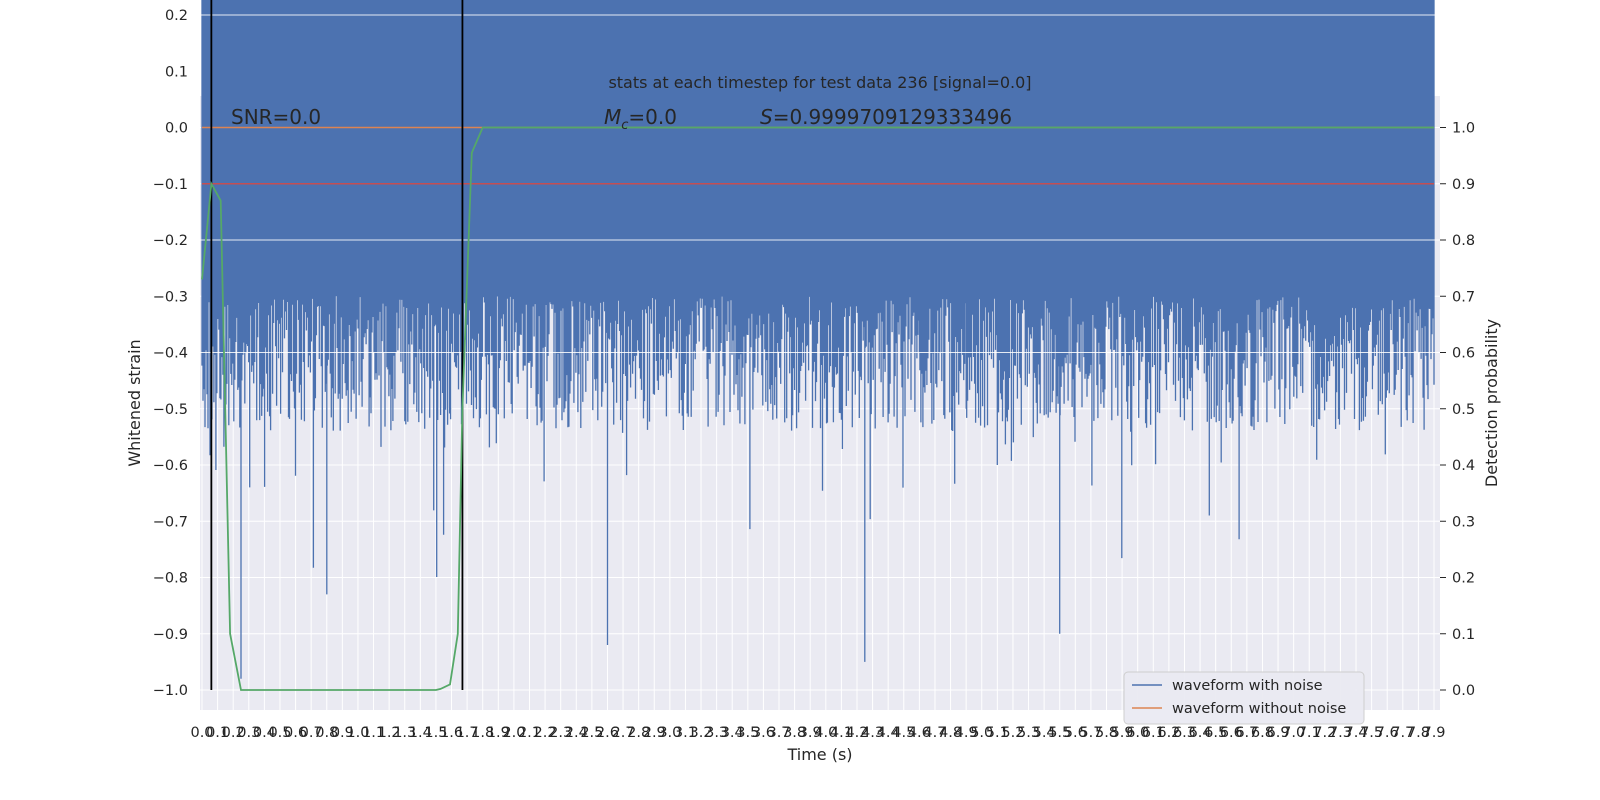 The width and height of the screenshot is (1600, 800). What do you see at coordinates (892, 117) in the screenshot?
I see `s-value: =0.9999709129333496` at bounding box center [892, 117].